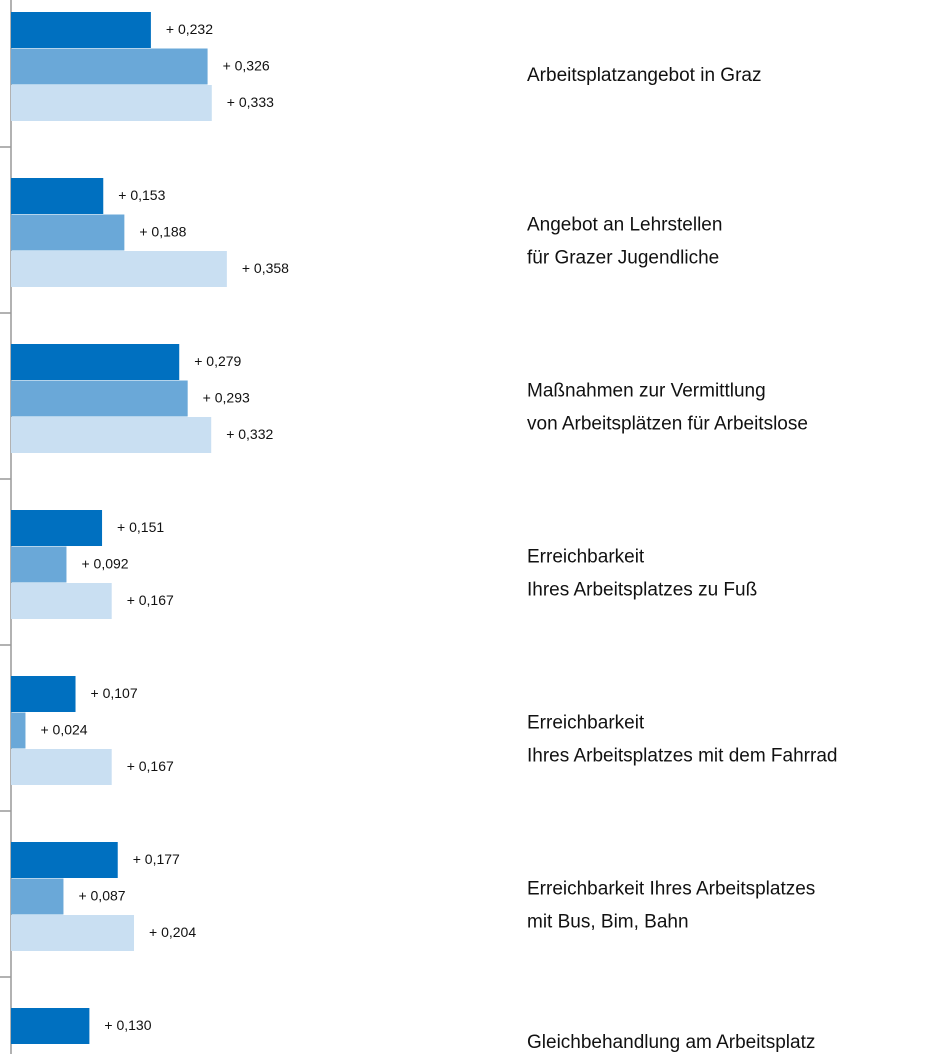 The height and width of the screenshot is (1054, 934). Describe the element at coordinates (114, 693) in the screenshot. I see `data-label: + 0,107` at that location.